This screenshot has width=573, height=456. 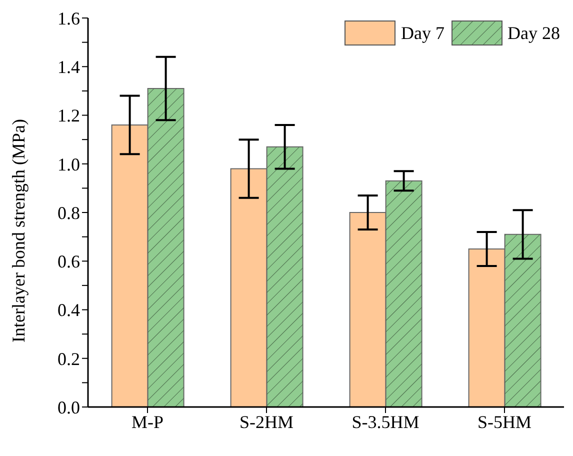 I want to click on legend-label: Day 28, so click(x=534, y=33).